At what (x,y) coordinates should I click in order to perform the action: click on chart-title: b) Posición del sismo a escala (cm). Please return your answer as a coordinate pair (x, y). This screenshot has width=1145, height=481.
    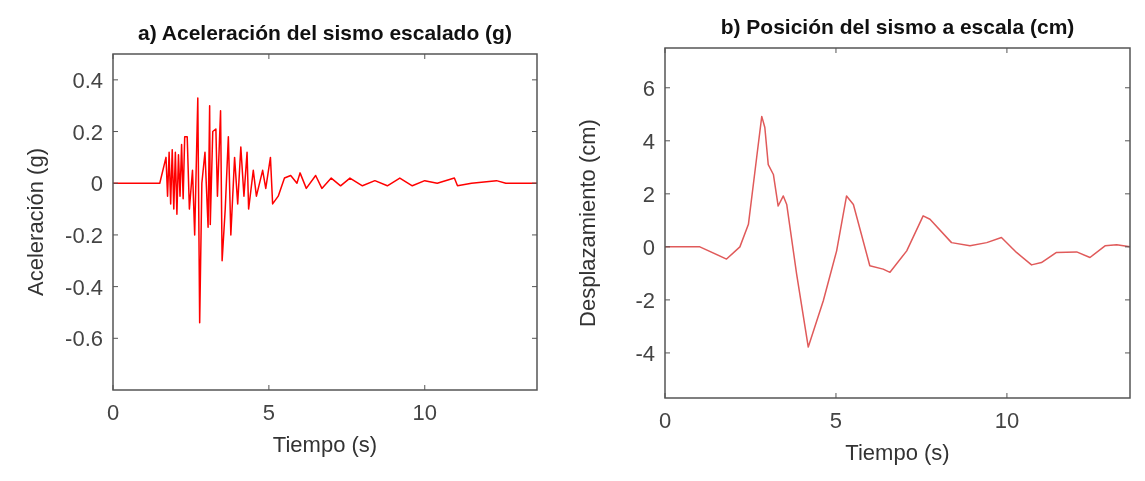
    Looking at the image, I should click on (897, 26).